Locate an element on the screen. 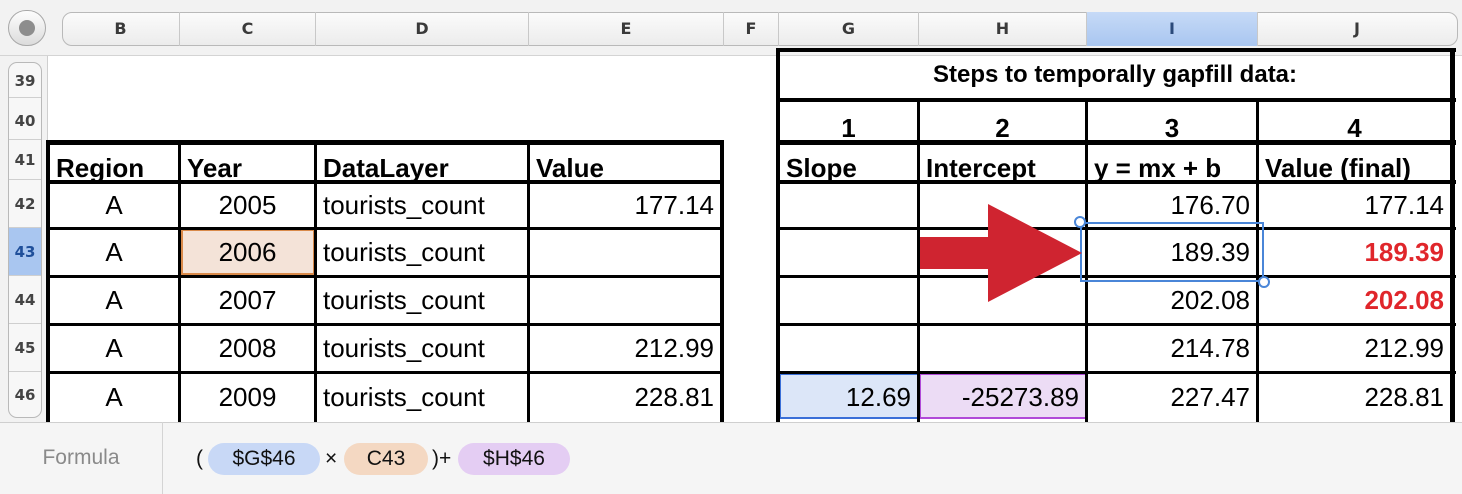 The width and height of the screenshot is (1462, 494). select-all-button is located at coordinates (27, 28).